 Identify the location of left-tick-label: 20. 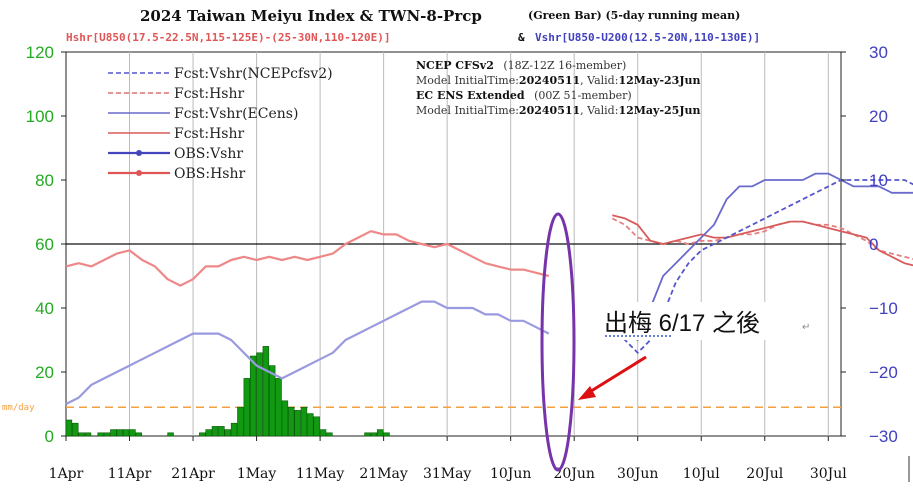
(44, 372).